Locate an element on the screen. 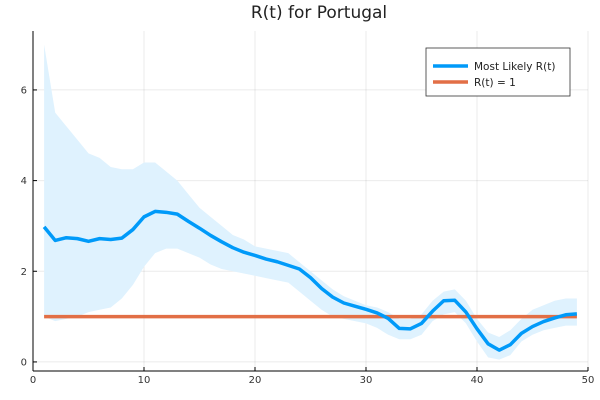 This screenshot has width=600, height=400. x-tick-label-0: 0 is located at coordinates (33, 380).